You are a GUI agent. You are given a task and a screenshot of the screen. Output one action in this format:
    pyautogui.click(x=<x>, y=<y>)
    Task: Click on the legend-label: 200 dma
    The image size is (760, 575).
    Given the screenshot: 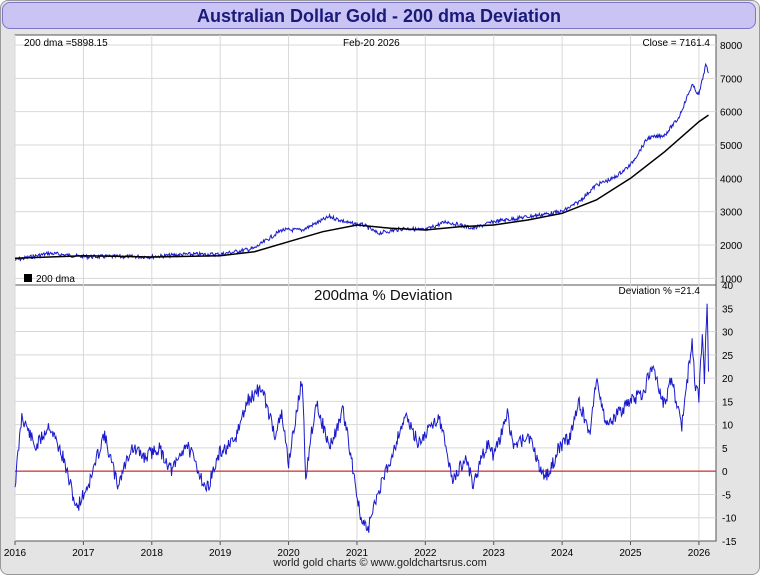 What is the action you would take?
    pyautogui.click(x=55, y=279)
    